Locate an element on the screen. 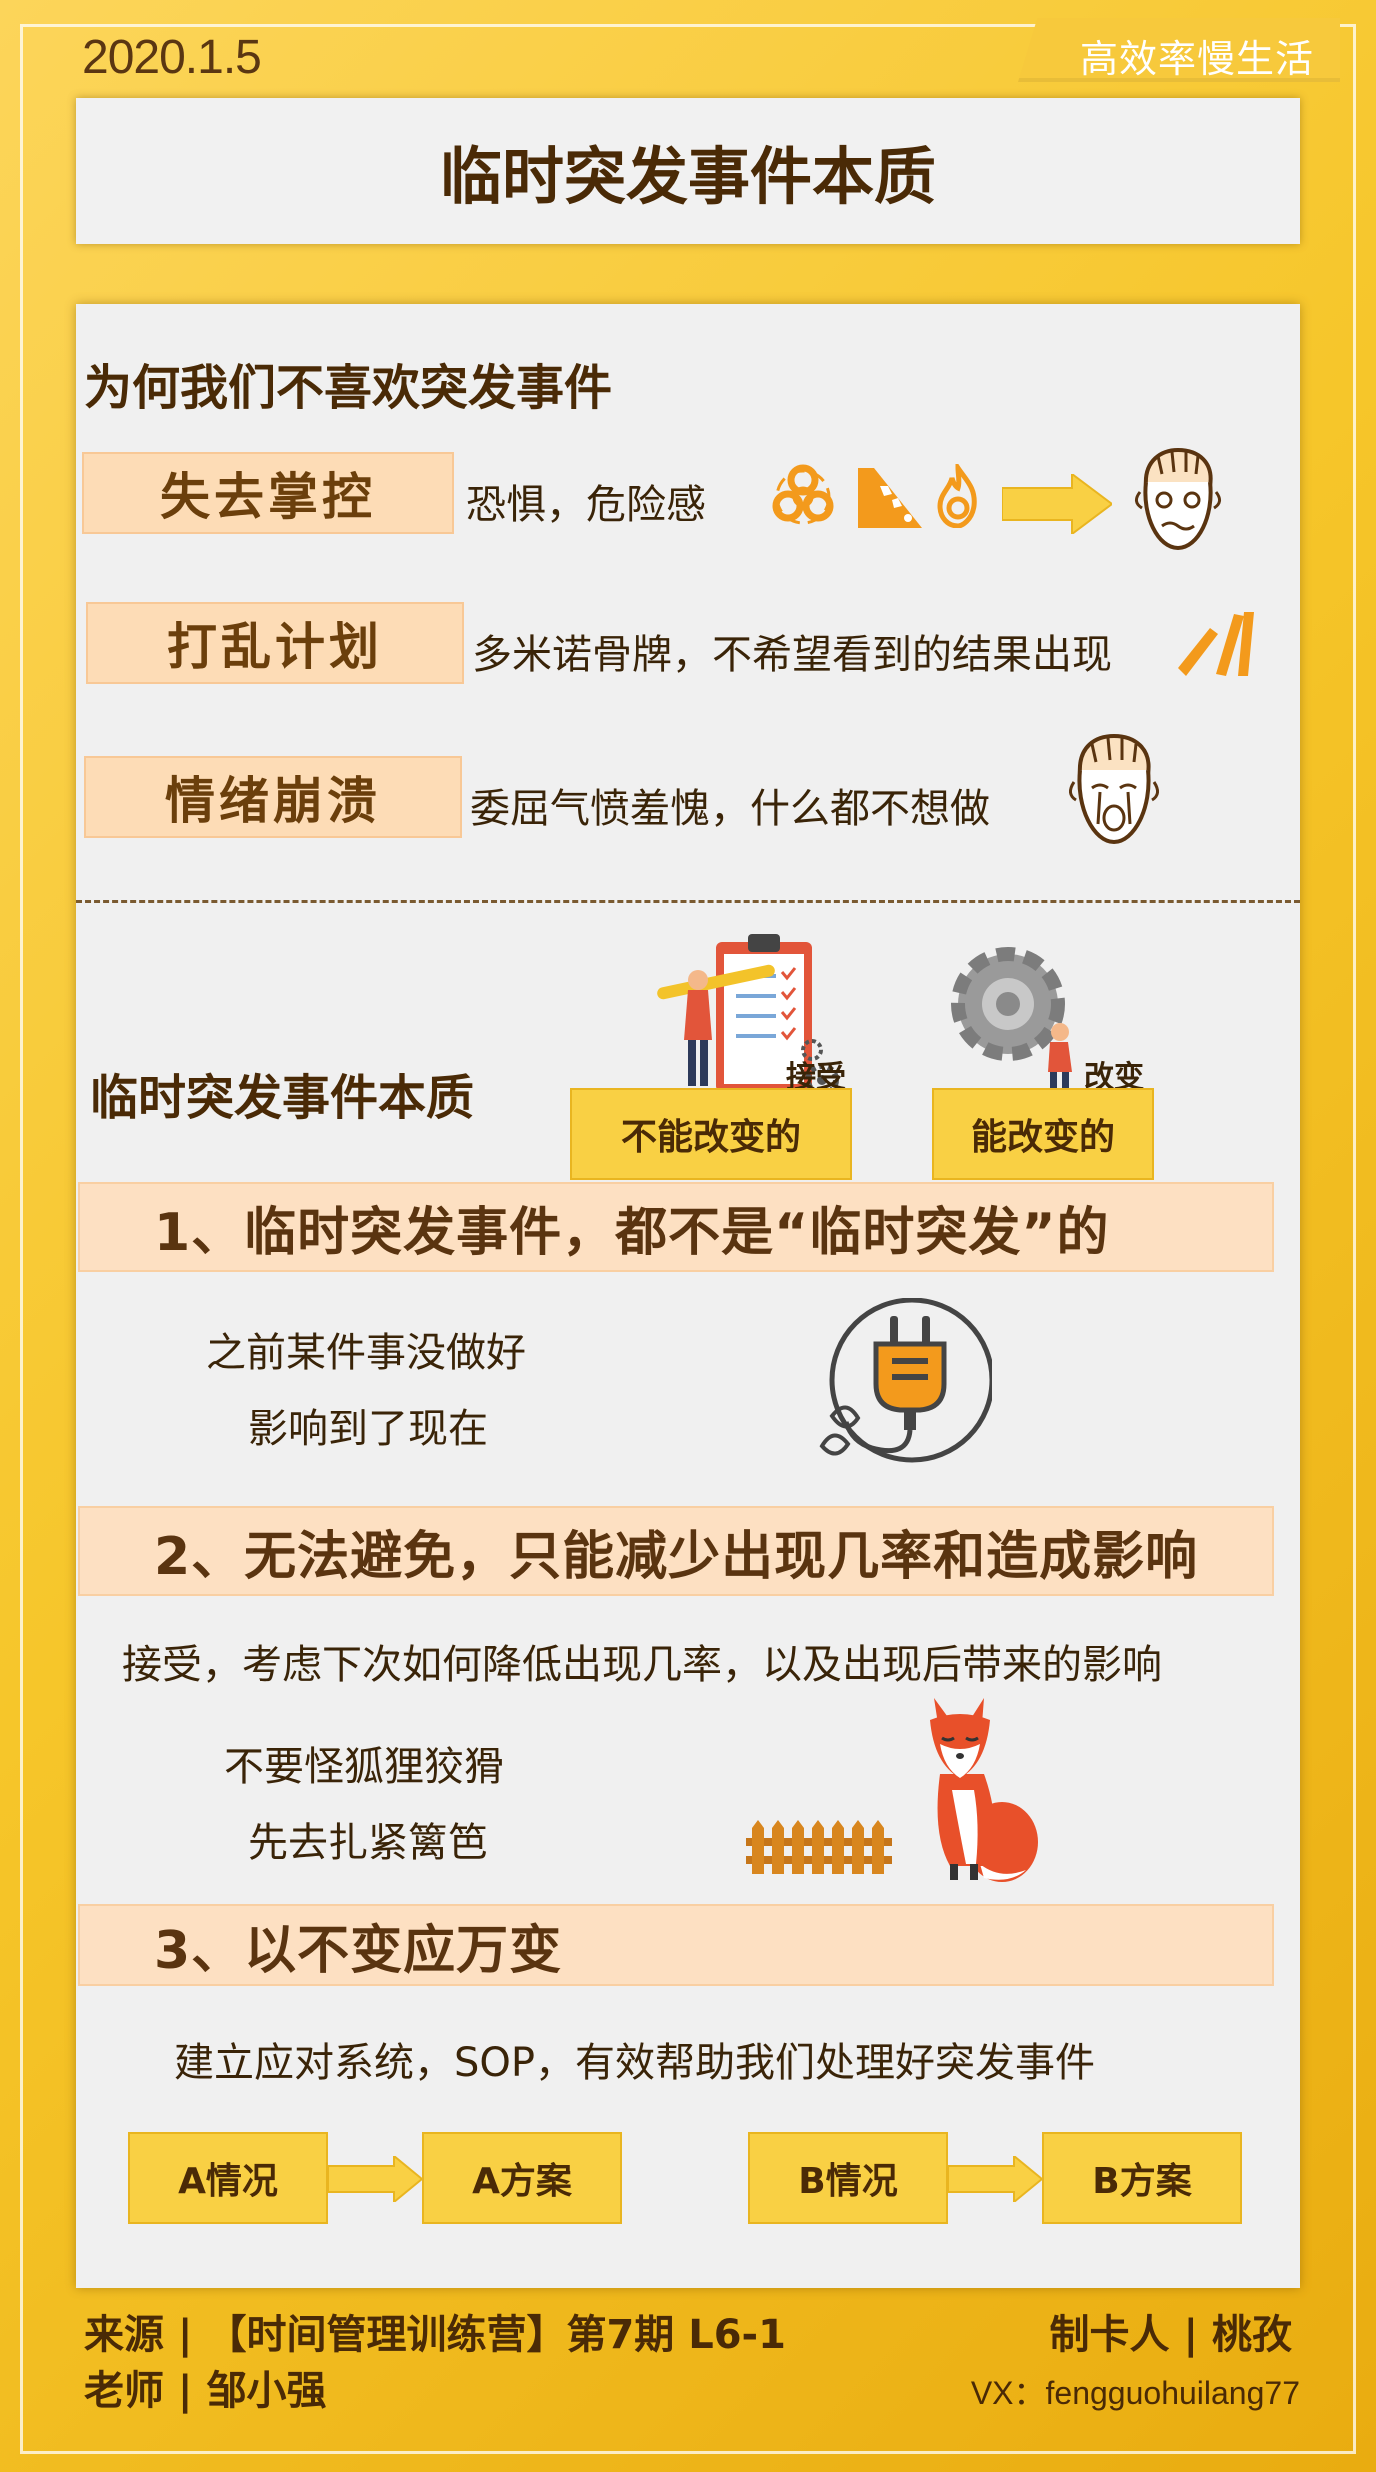 The image size is (1376, 2472). dashed-divider is located at coordinates (688, 901).